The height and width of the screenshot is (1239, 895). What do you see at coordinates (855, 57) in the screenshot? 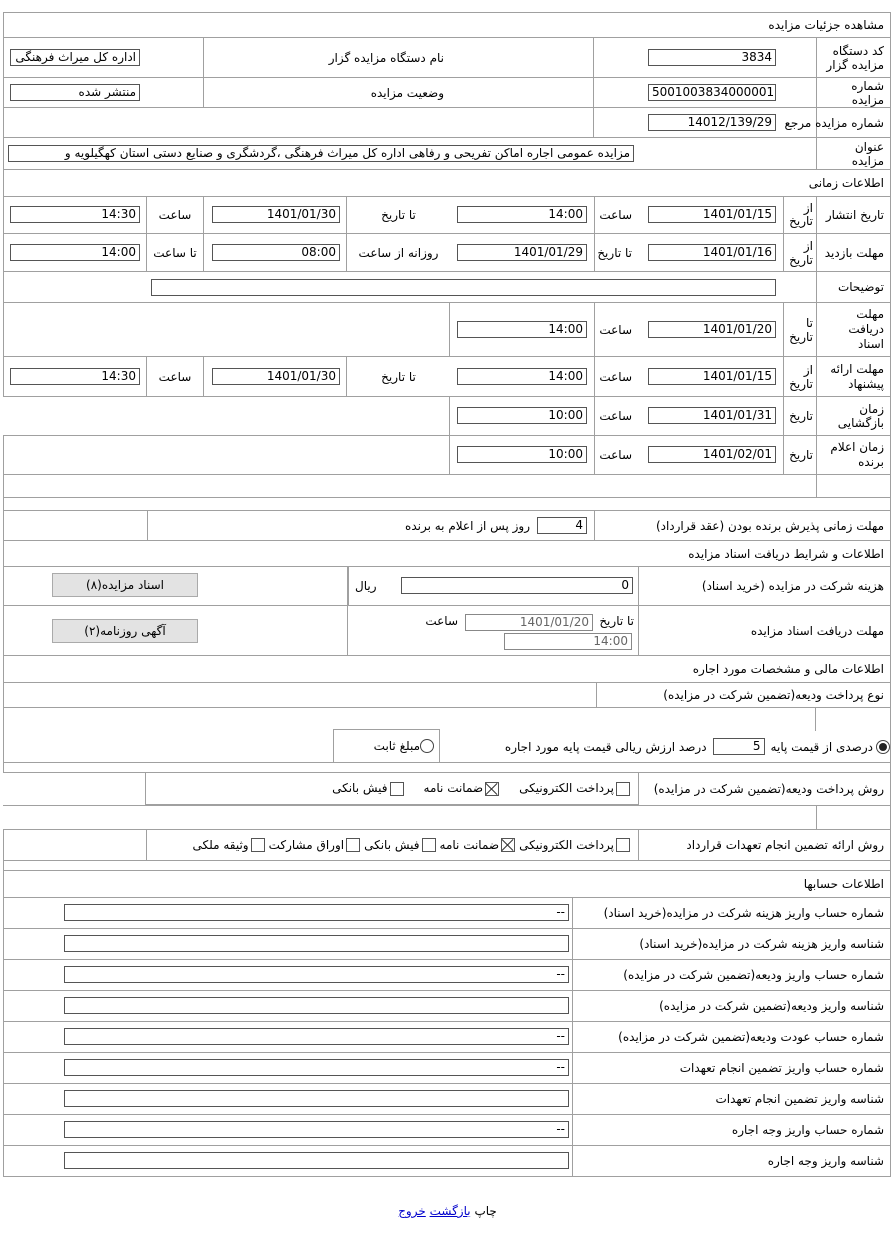
I see `org-code-label: کد دستگاه مزایده گزار` at bounding box center [855, 57].